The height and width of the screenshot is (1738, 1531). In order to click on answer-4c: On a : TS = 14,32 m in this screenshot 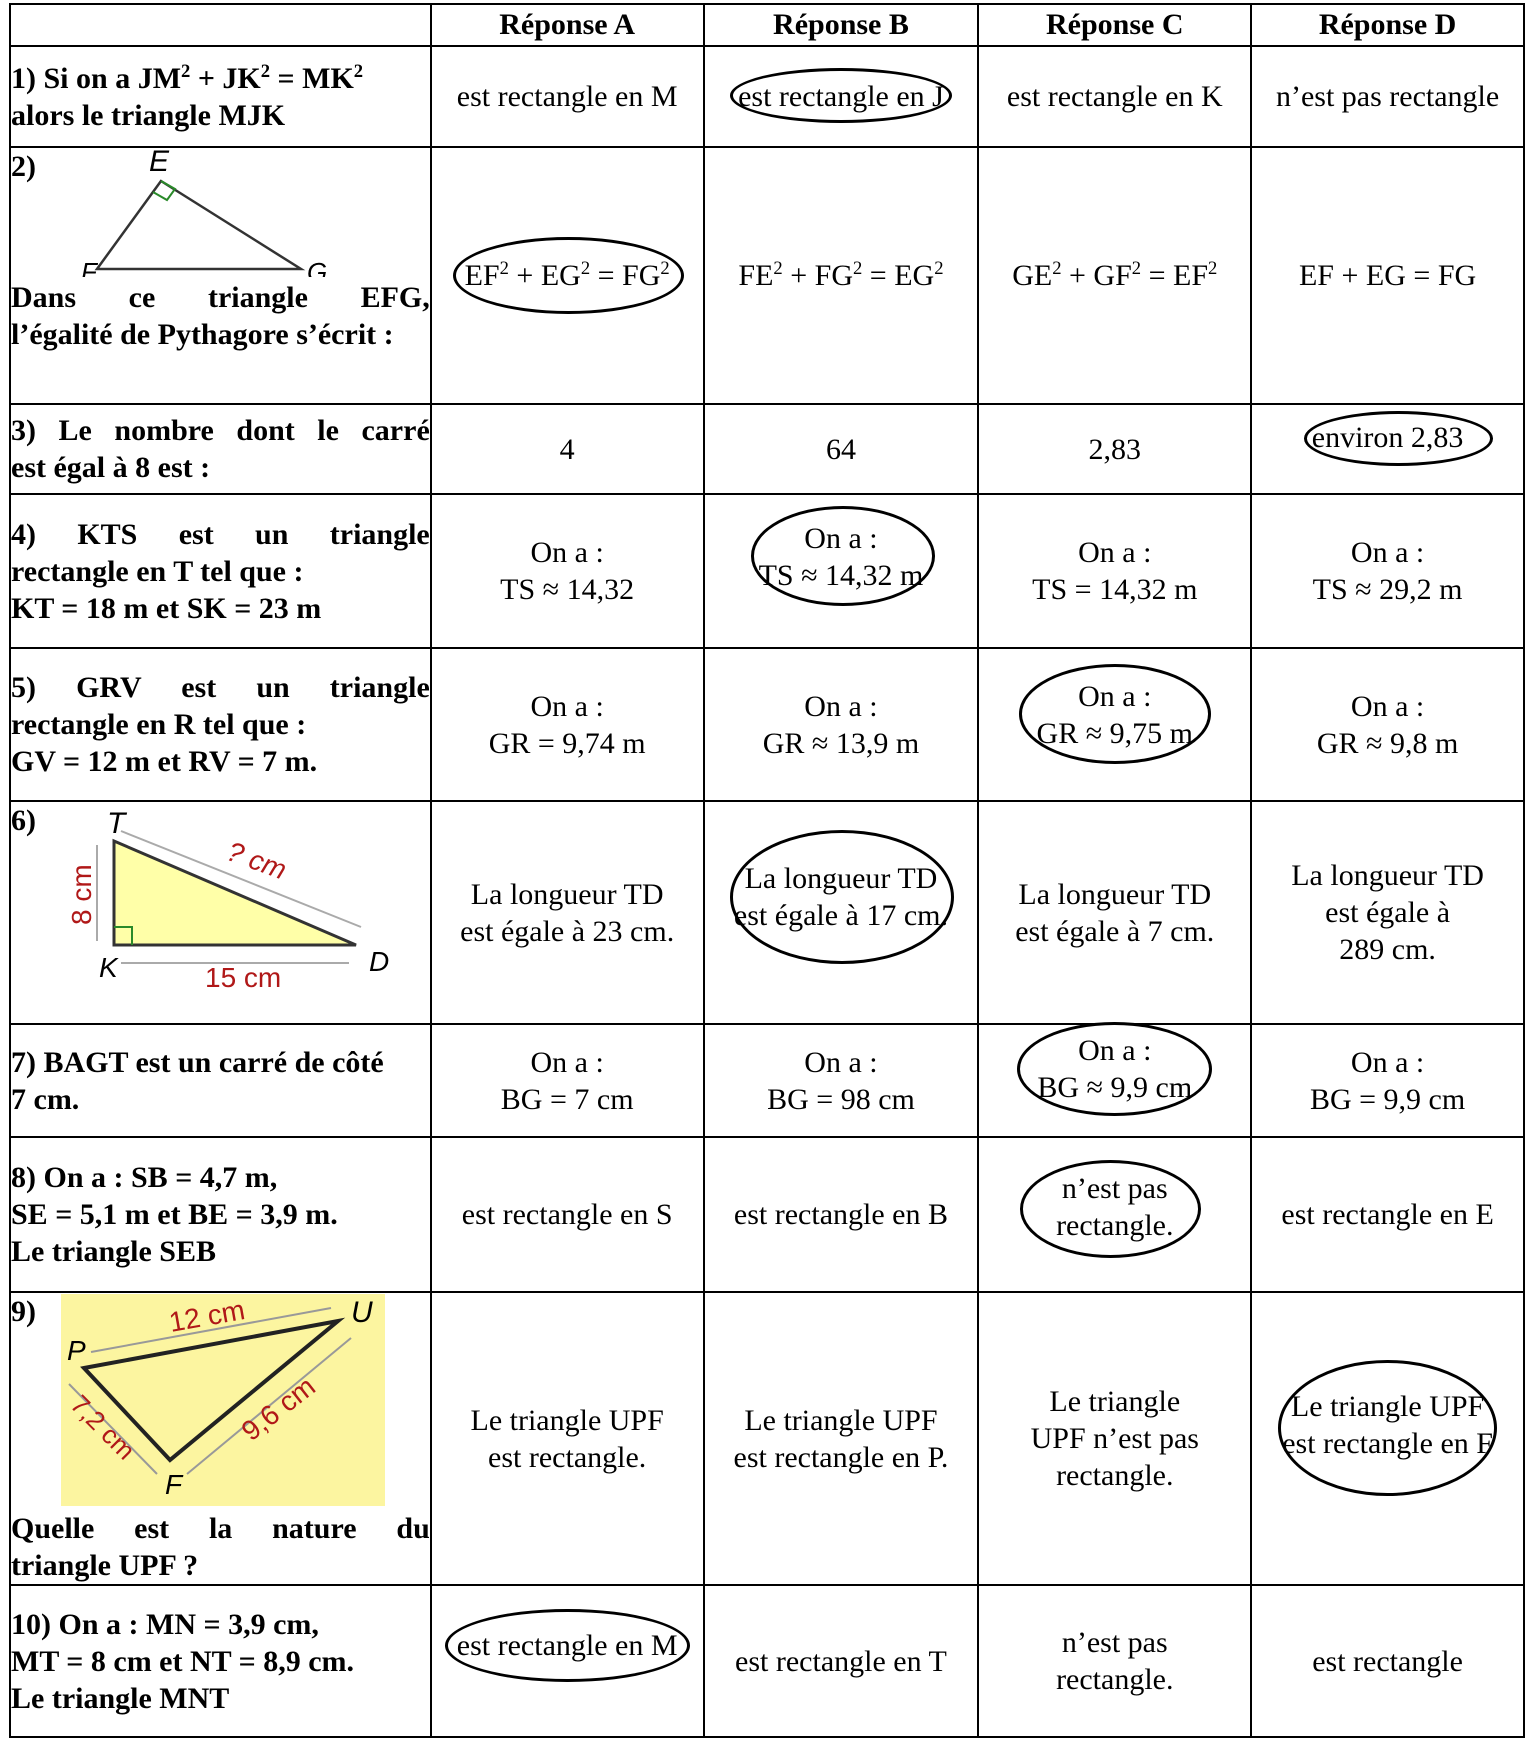, I will do `click(1115, 571)`.